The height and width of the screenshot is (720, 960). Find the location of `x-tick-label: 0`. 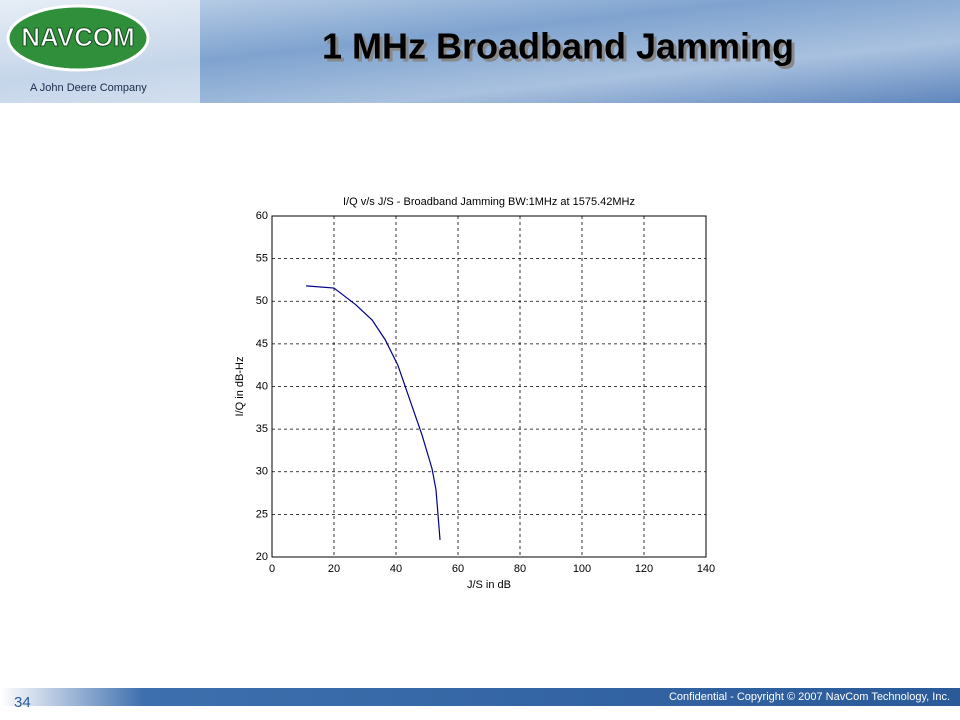

x-tick-label: 0 is located at coordinates (272, 569).